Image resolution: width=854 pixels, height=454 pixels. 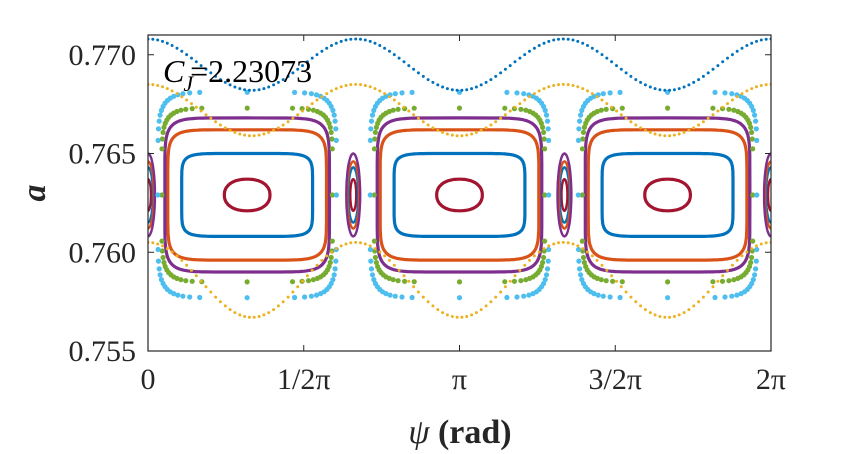 I want to click on chart-annotation: CJ=2.23073, so click(x=237, y=74).